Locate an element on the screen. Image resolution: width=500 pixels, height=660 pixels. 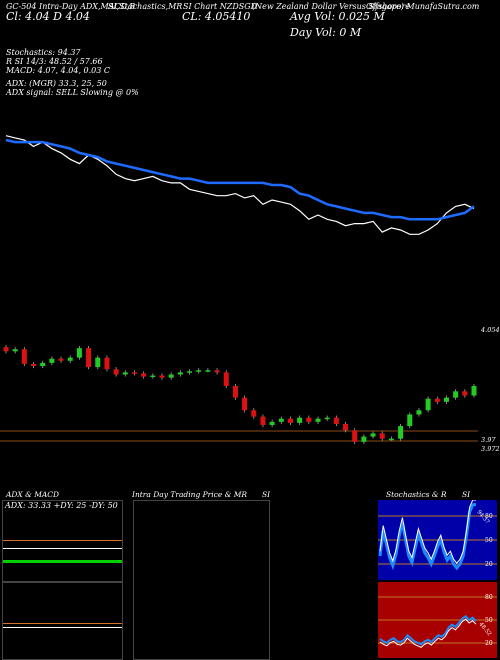
stoch-level-label-20: 20 is located at coordinates (489, 564).